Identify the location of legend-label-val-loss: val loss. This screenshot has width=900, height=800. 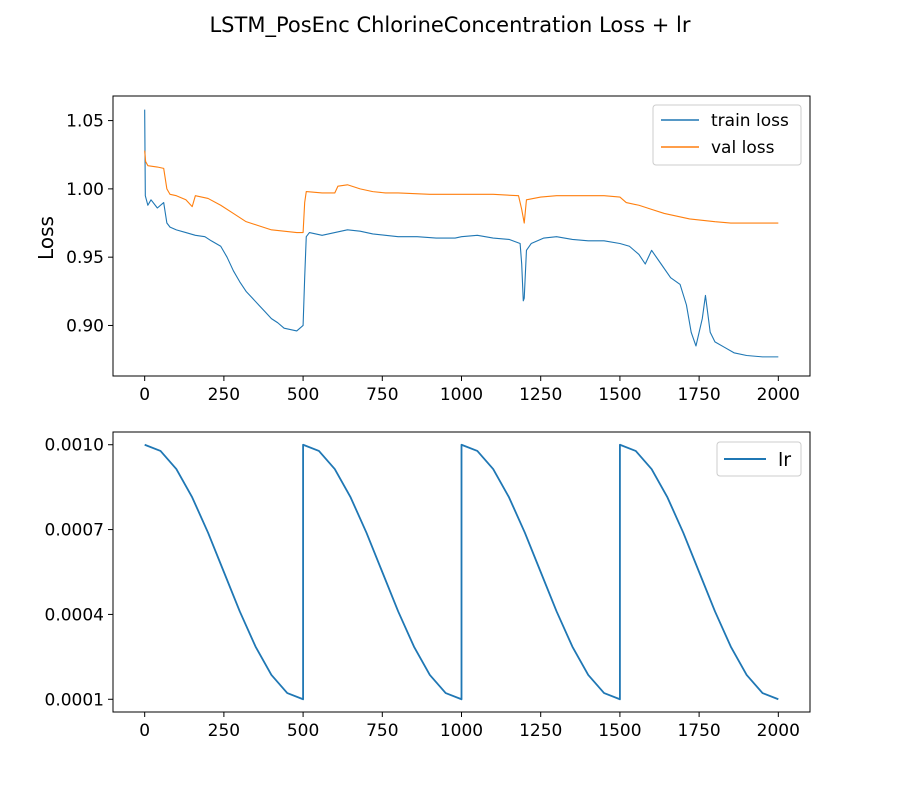
(743, 148).